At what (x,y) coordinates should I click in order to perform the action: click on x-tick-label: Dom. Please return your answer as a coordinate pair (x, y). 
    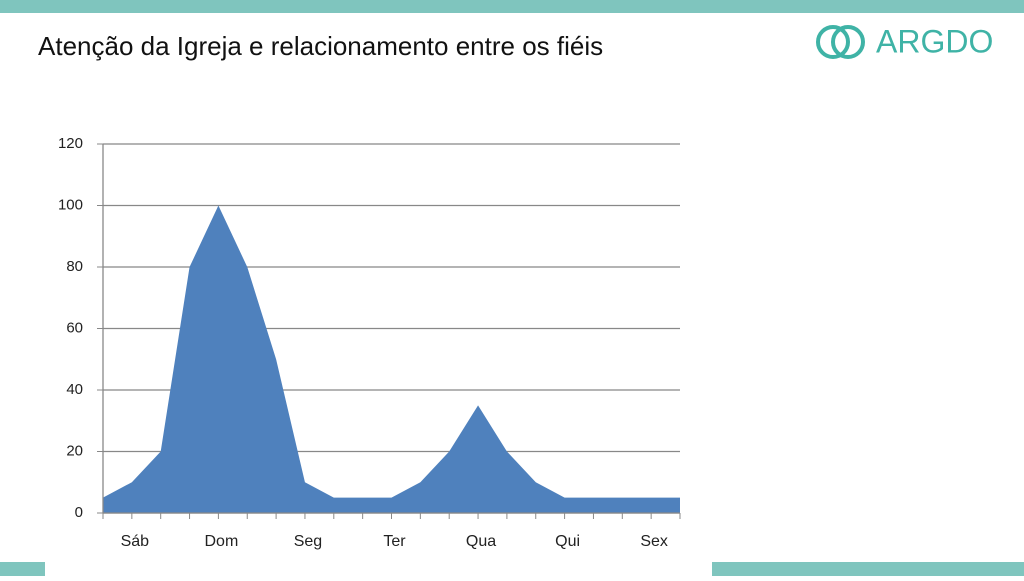
    Looking at the image, I should click on (222, 541).